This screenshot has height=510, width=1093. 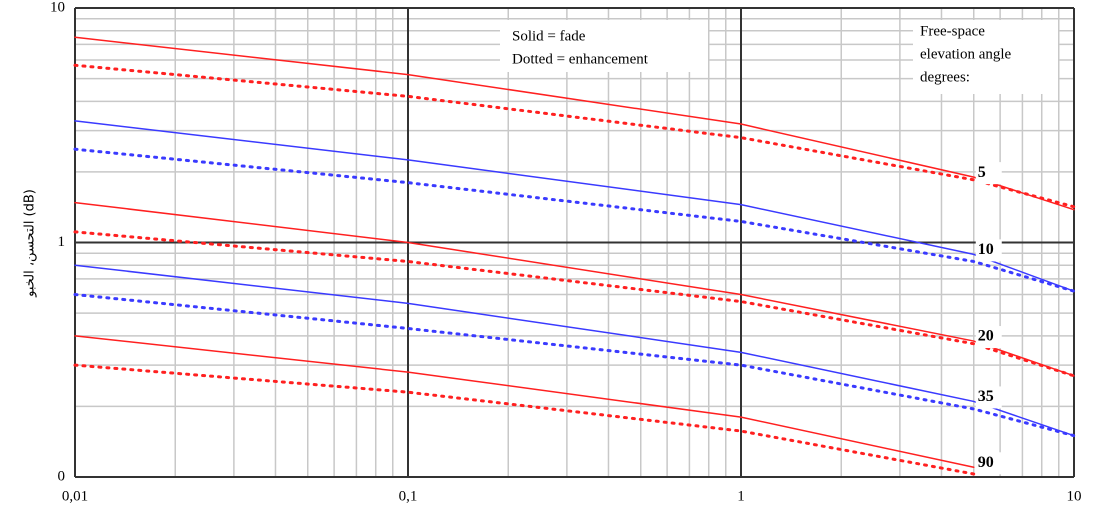 What do you see at coordinates (945, 77) in the screenshot?
I see `angle-note: degrees:` at bounding box center [945, 77].